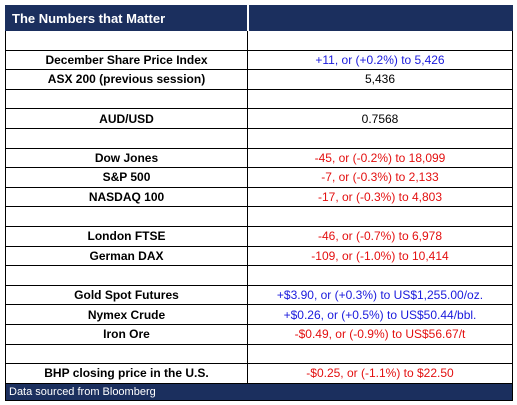  I want to click on row-value: -45, or (-0.2%) to 18,099, so click(380, 158).